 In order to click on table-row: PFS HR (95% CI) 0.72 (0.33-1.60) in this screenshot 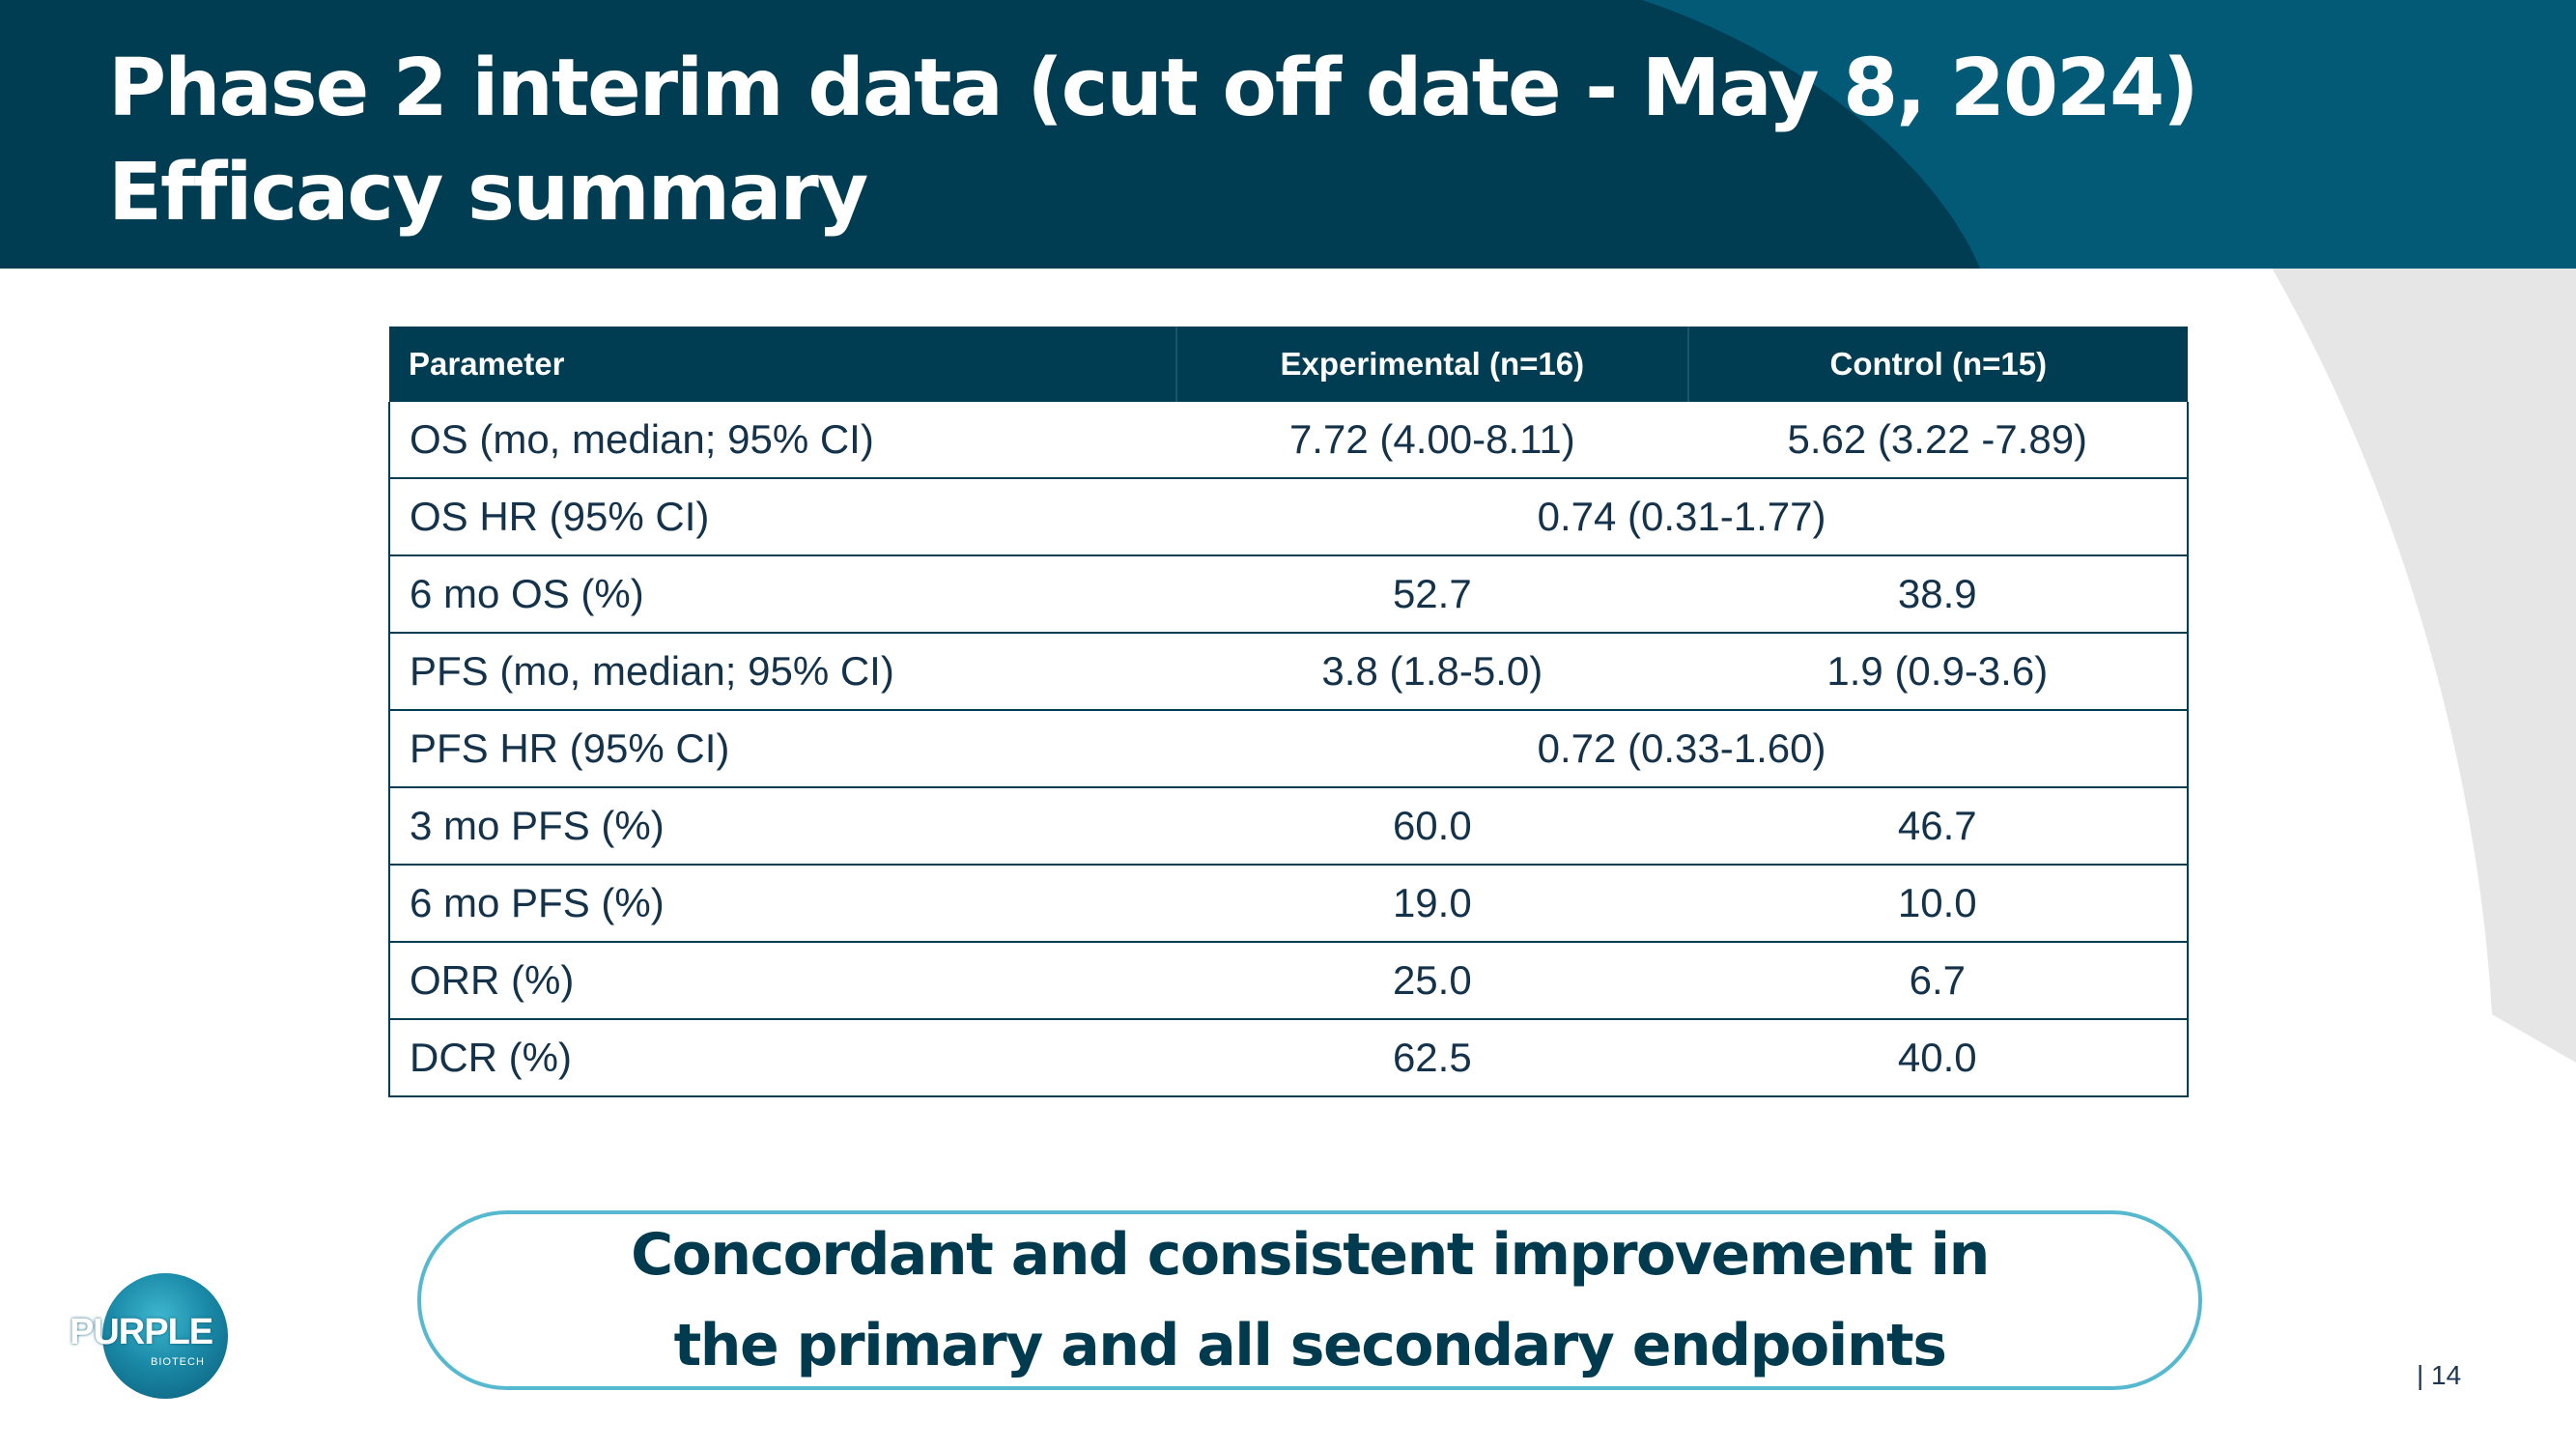, I will do `click(1288, 749)`.